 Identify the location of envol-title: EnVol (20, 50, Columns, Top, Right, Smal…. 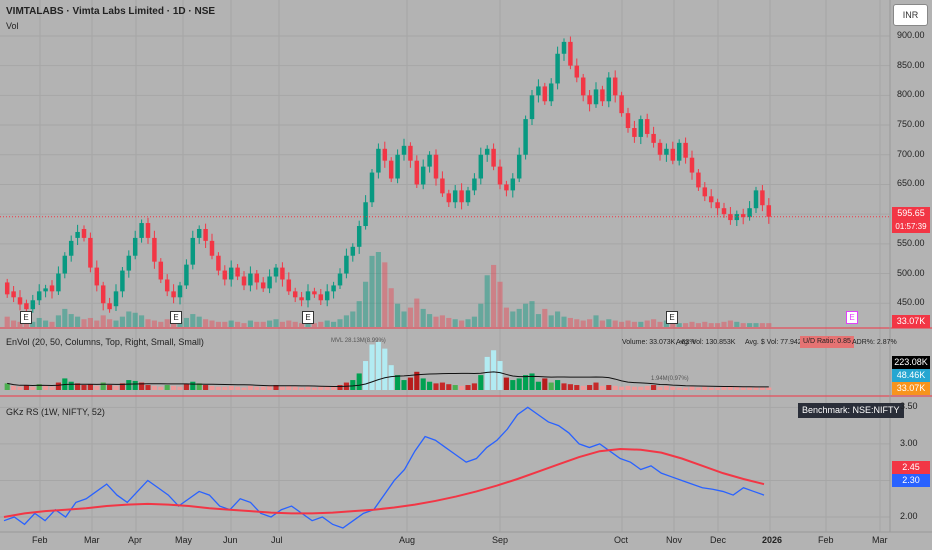
(105, 342).